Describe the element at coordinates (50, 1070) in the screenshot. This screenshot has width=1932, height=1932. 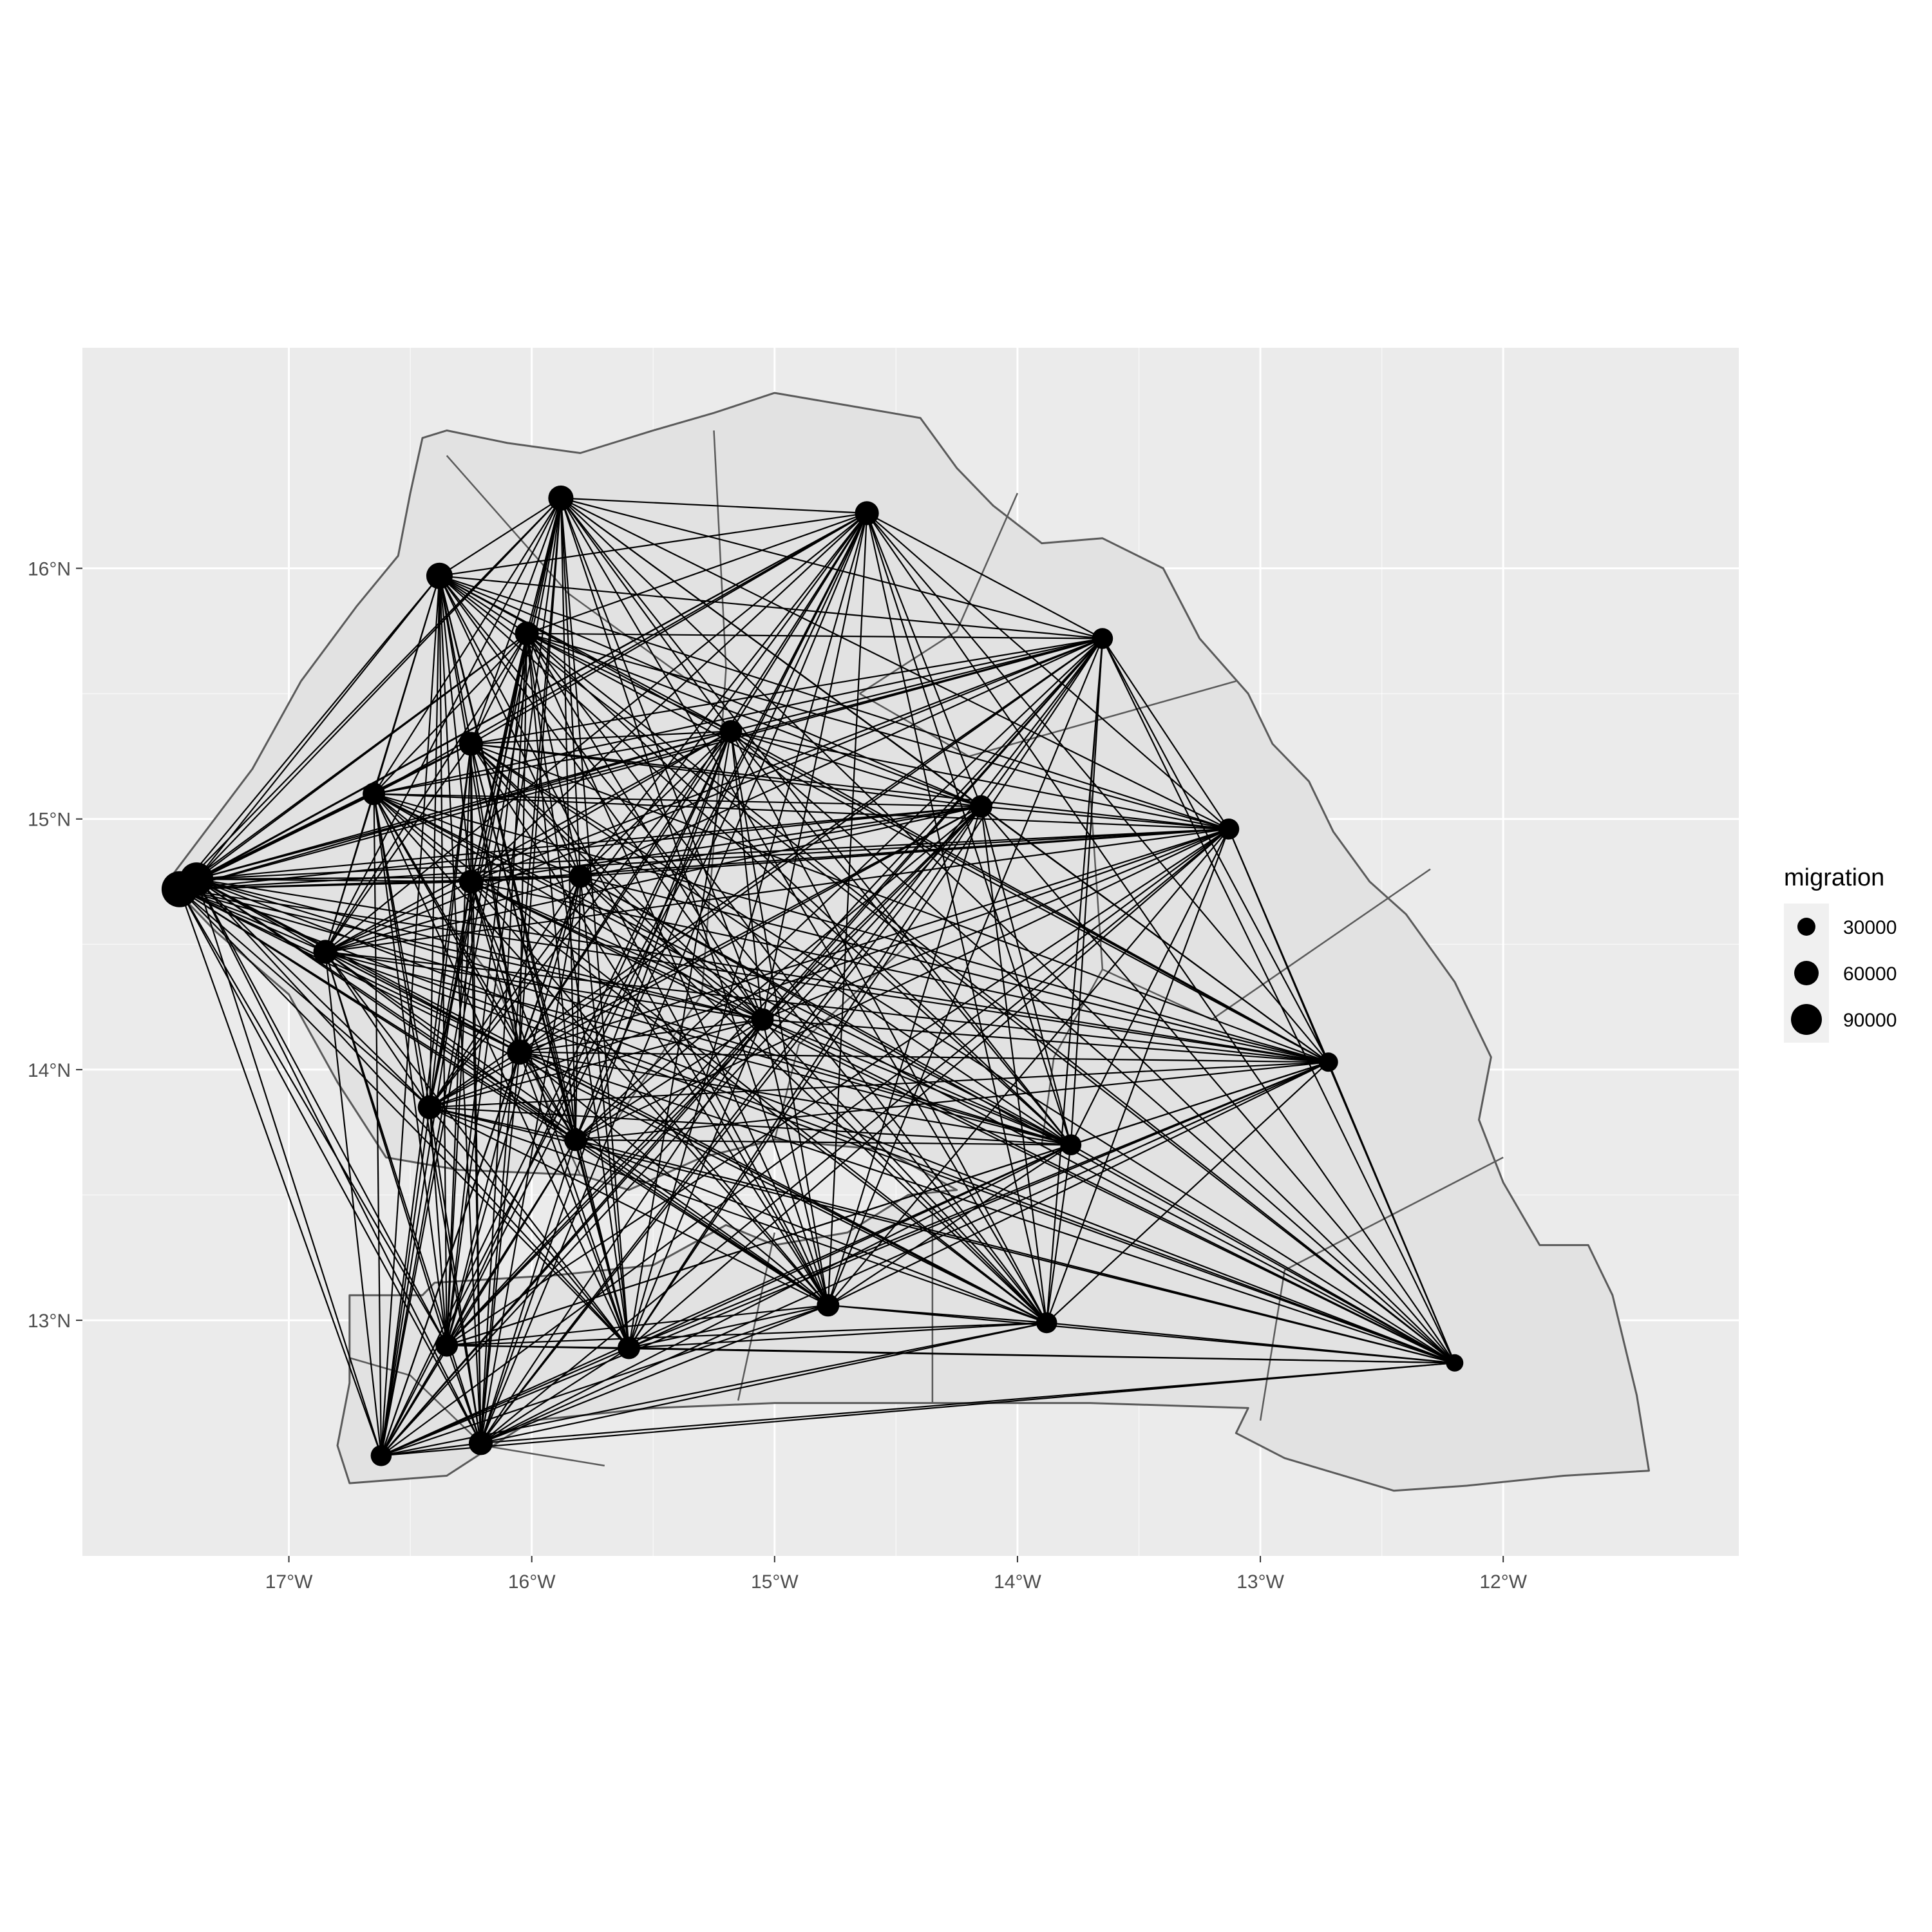
I see `y-tick-label: 14°N` at that location.